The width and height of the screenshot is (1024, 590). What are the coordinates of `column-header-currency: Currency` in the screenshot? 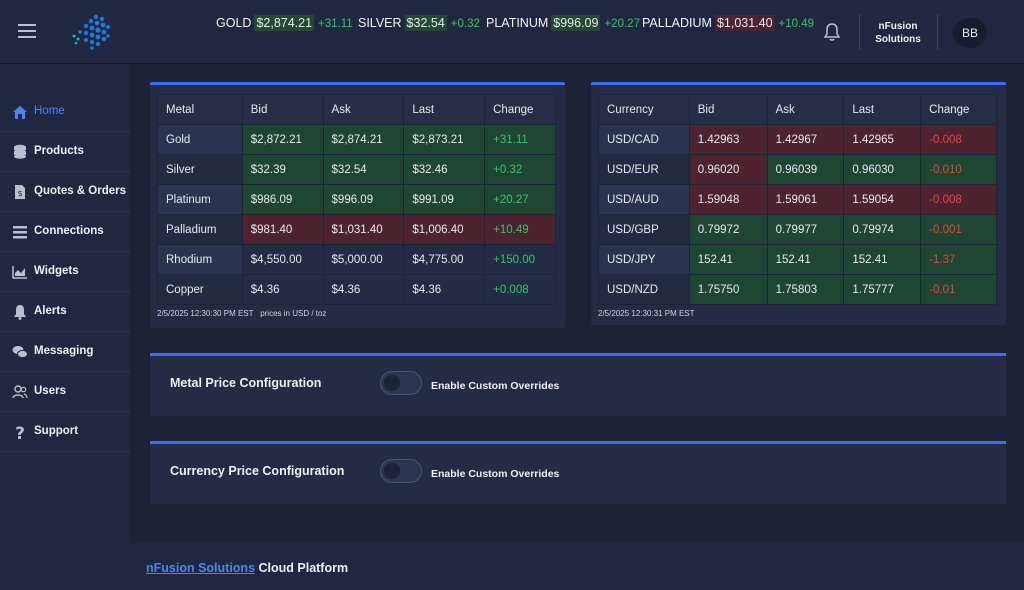 It's located at (644, 109).